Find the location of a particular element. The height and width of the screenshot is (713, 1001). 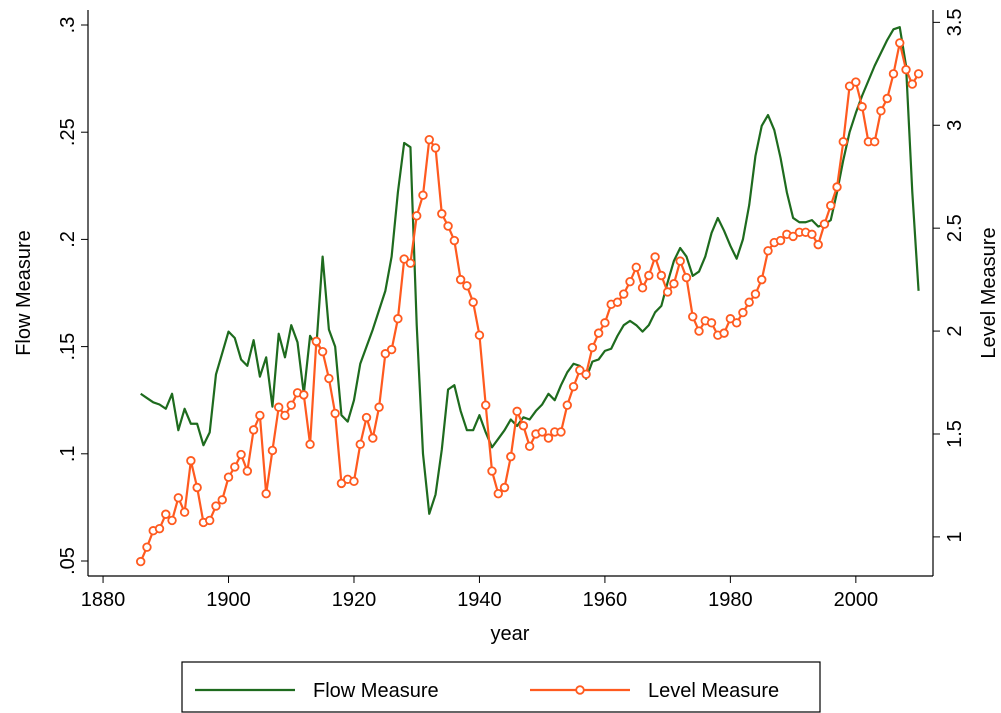

legend-label: Level Measure is located at coordinates (713, 691).